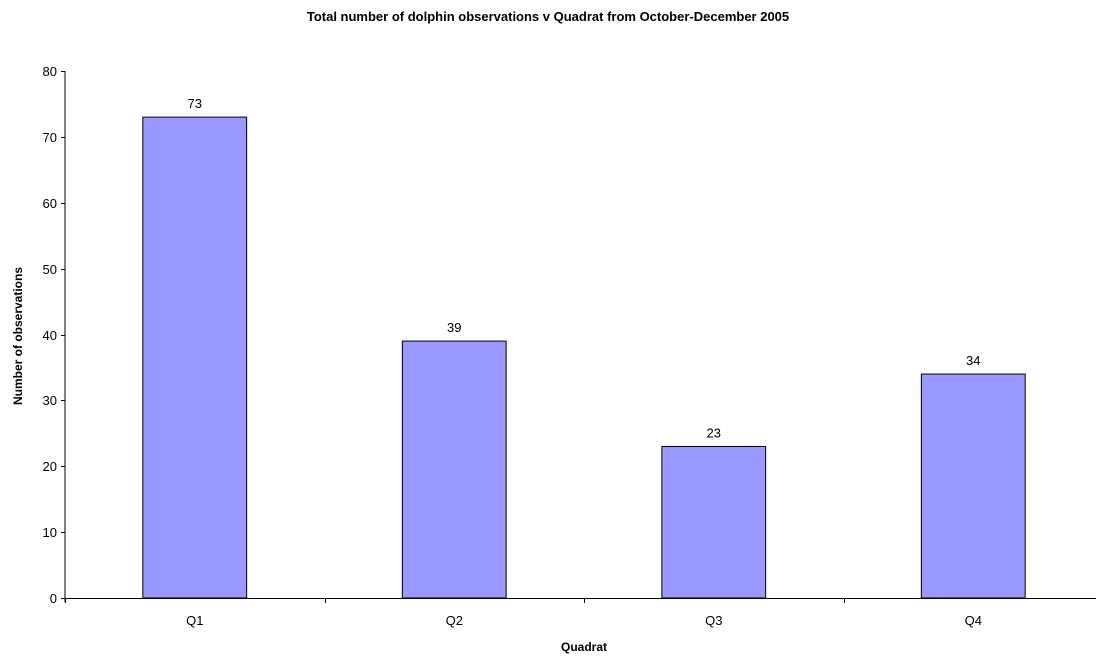 Image resolution: width=1096 pixels, height=657 pixels. I want to click on y-tick-label: 0, so click(53, 598).